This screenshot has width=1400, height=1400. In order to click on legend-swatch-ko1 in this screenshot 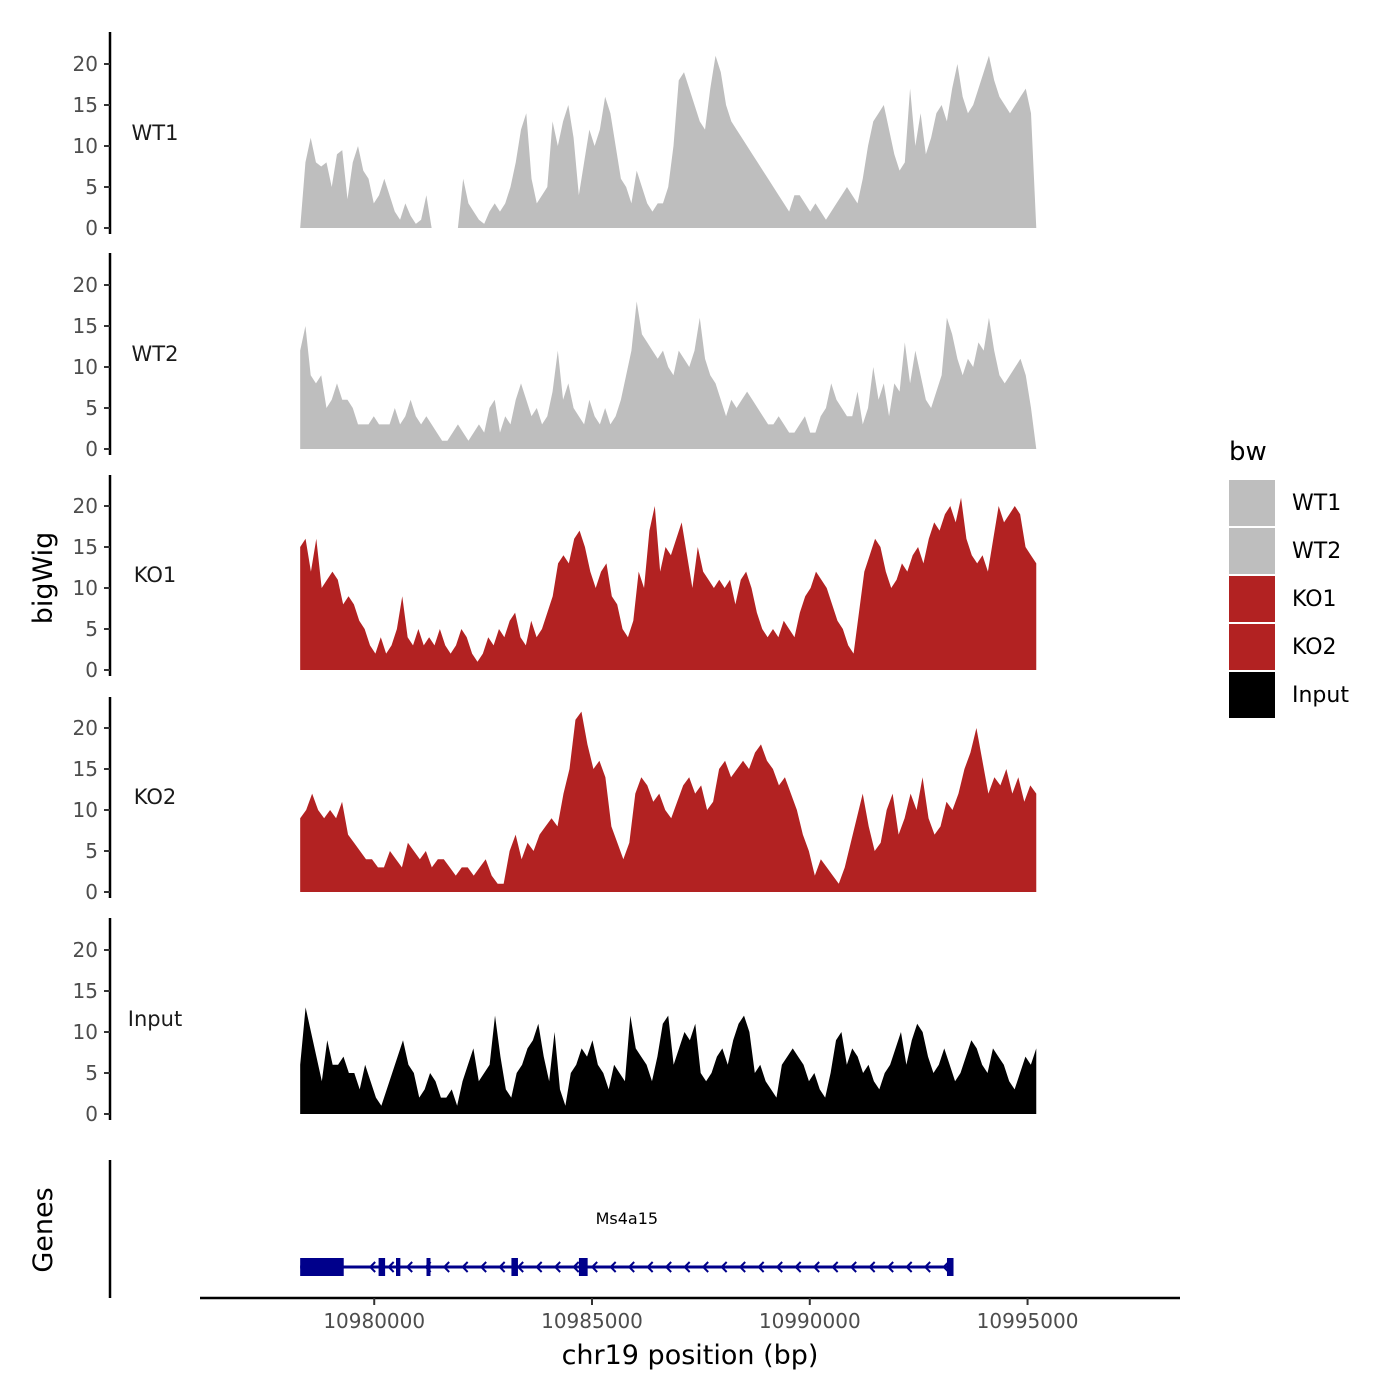, I will do `click(1252, 599)`.